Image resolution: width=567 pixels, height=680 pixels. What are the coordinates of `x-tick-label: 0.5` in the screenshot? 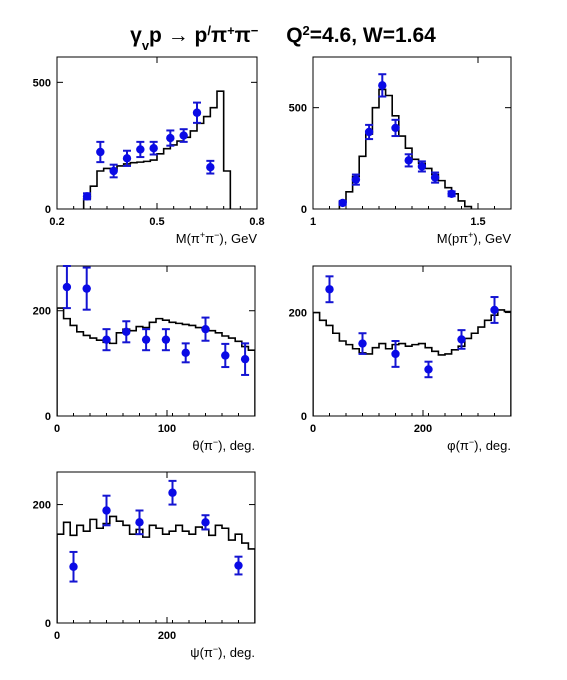 It's located at (156, 222).